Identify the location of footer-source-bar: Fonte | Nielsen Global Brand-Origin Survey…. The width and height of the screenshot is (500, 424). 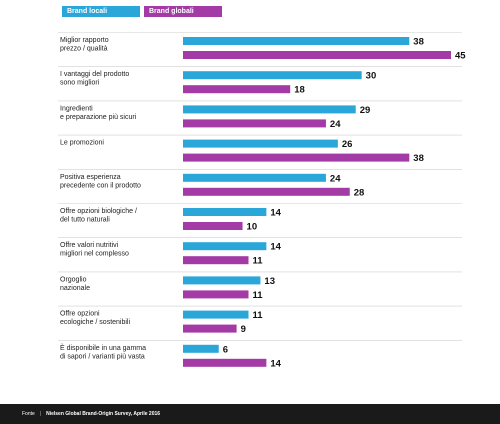
(250, 414).